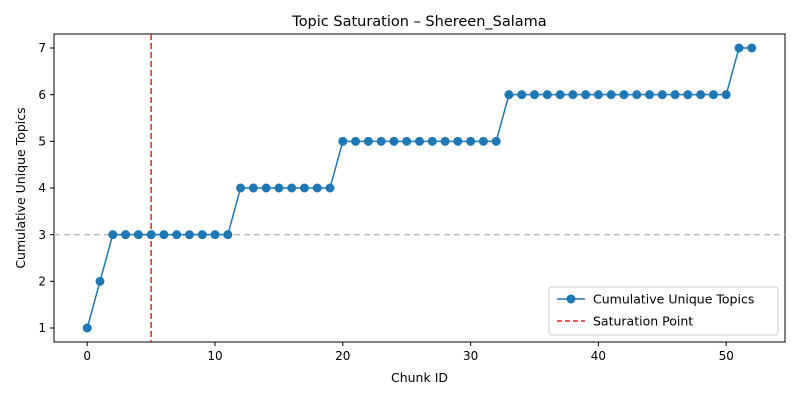 The height and width of the screenshot is (400, 800). I want to click on legend-series-marker, so click(571, 299).